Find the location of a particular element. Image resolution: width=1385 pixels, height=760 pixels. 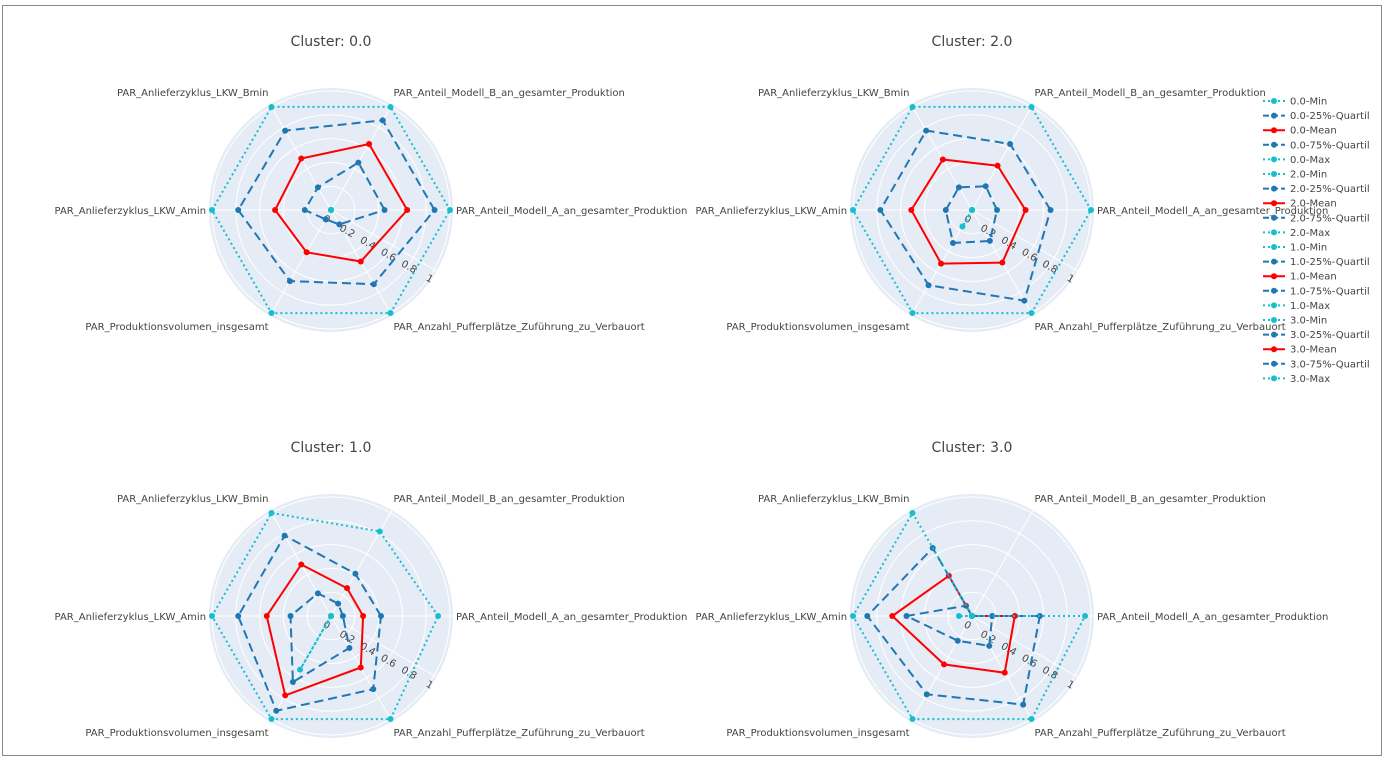

legend-item: 1.0-25%-Quartil is located at coordinates (1316, 262).